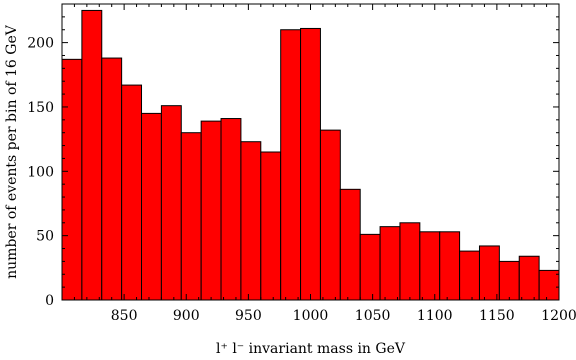 The image size is (576, 360). What do you see at coordinates (558, 316) in the screenshot?
I see `x-tick-label: 1200` at bounding box center [558, 316].